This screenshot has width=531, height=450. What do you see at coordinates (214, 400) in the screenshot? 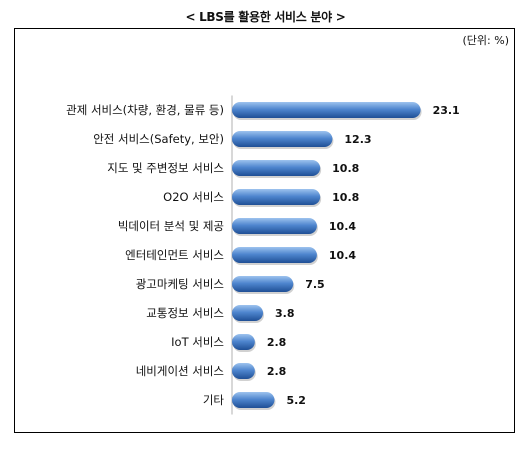
I see `category-label: 기타` at bounding box center [214, 400].